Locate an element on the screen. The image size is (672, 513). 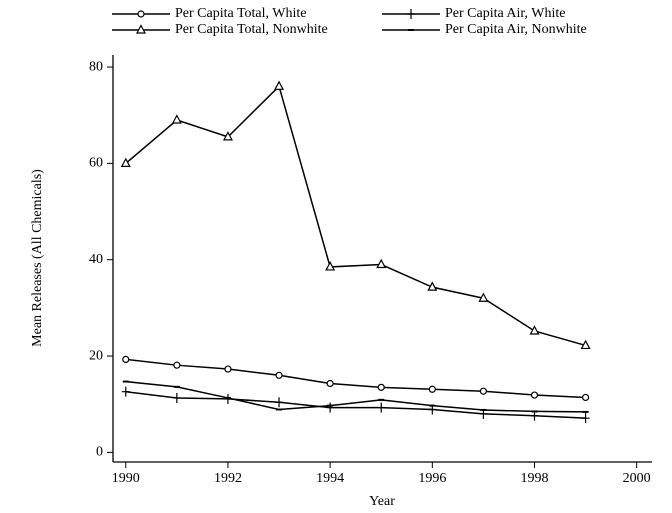
y-axis-label: Mean Releases (All Chemicals) is located at coordinates (37, 258).